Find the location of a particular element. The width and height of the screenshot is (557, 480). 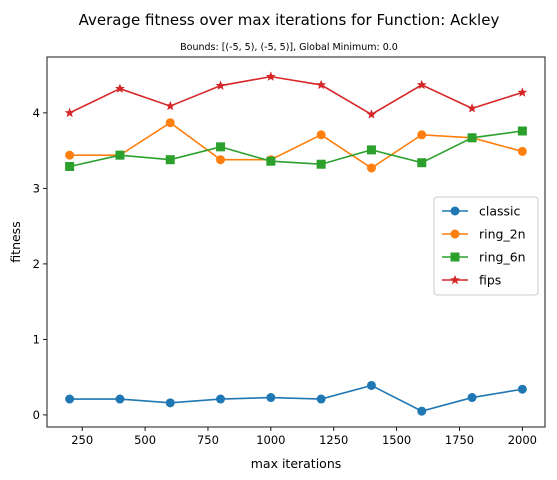

x-tick-label: 1750 is located at coordinates (459, 440).